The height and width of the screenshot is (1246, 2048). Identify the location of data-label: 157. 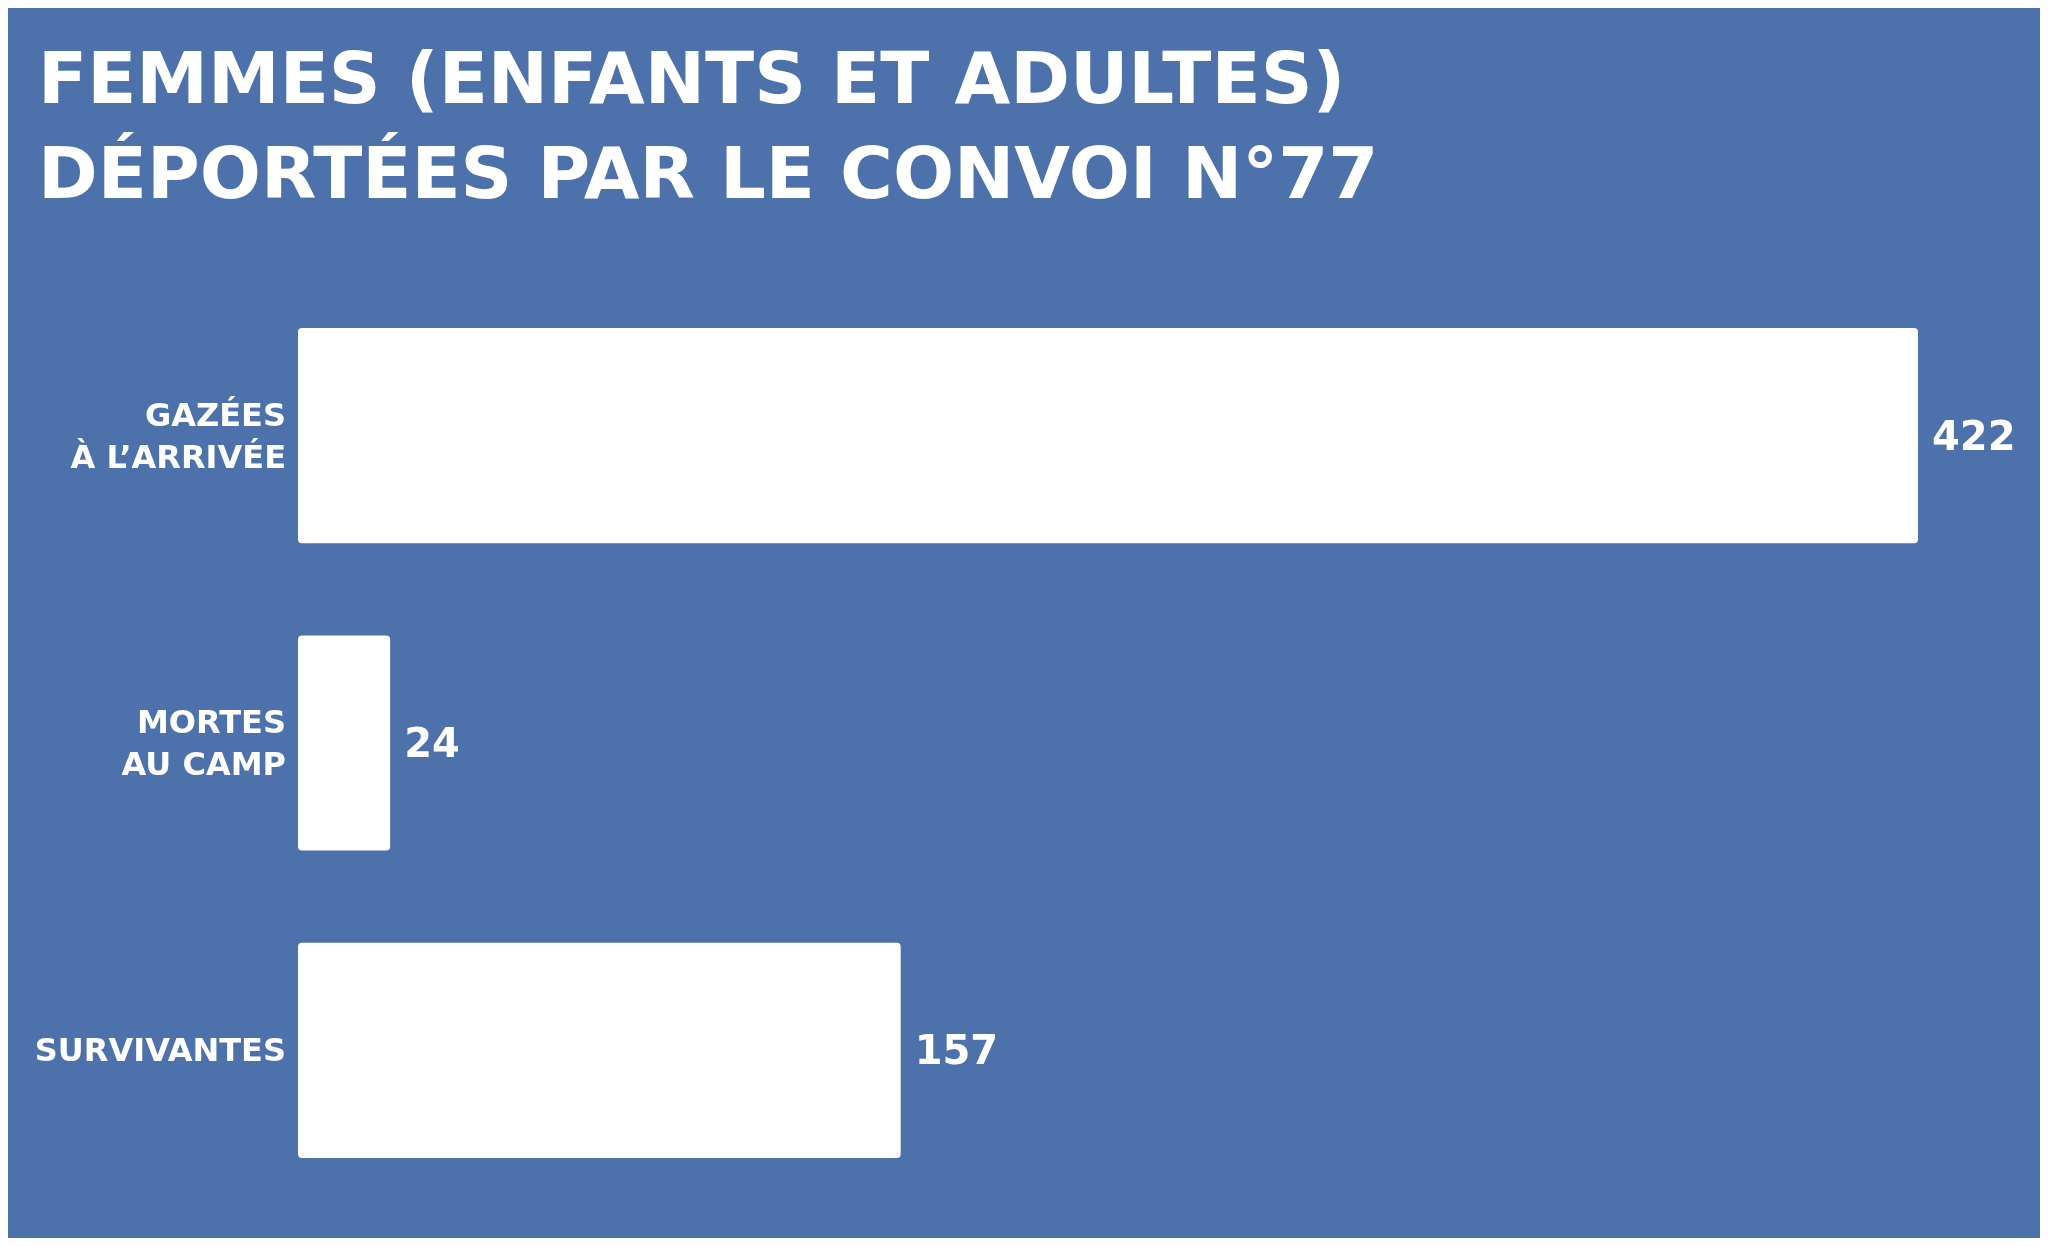
(956, 1050).